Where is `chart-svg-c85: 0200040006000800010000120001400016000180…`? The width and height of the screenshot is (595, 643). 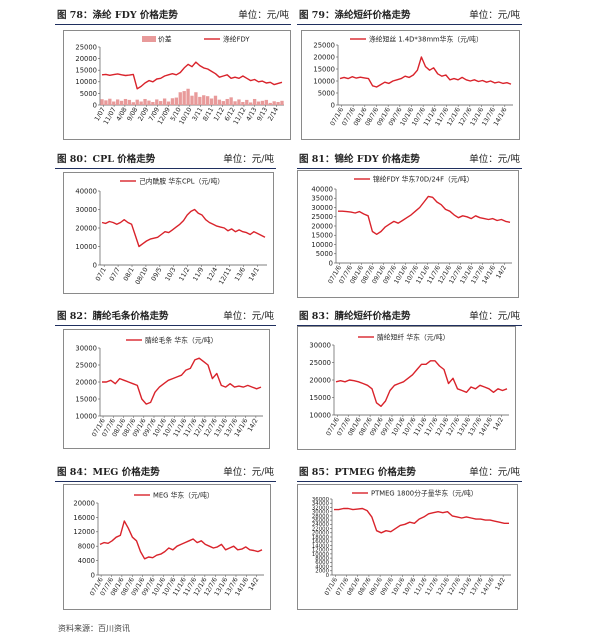 chart-svg-c85: 0200040006000800010000120001400016000180… is located at coordinates (411, 543).